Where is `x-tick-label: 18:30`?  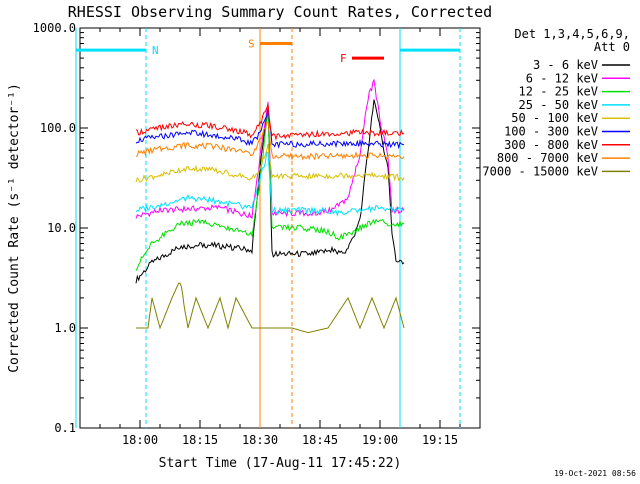
x-tick-label: 18:30 is located at coordinates (260, 440).